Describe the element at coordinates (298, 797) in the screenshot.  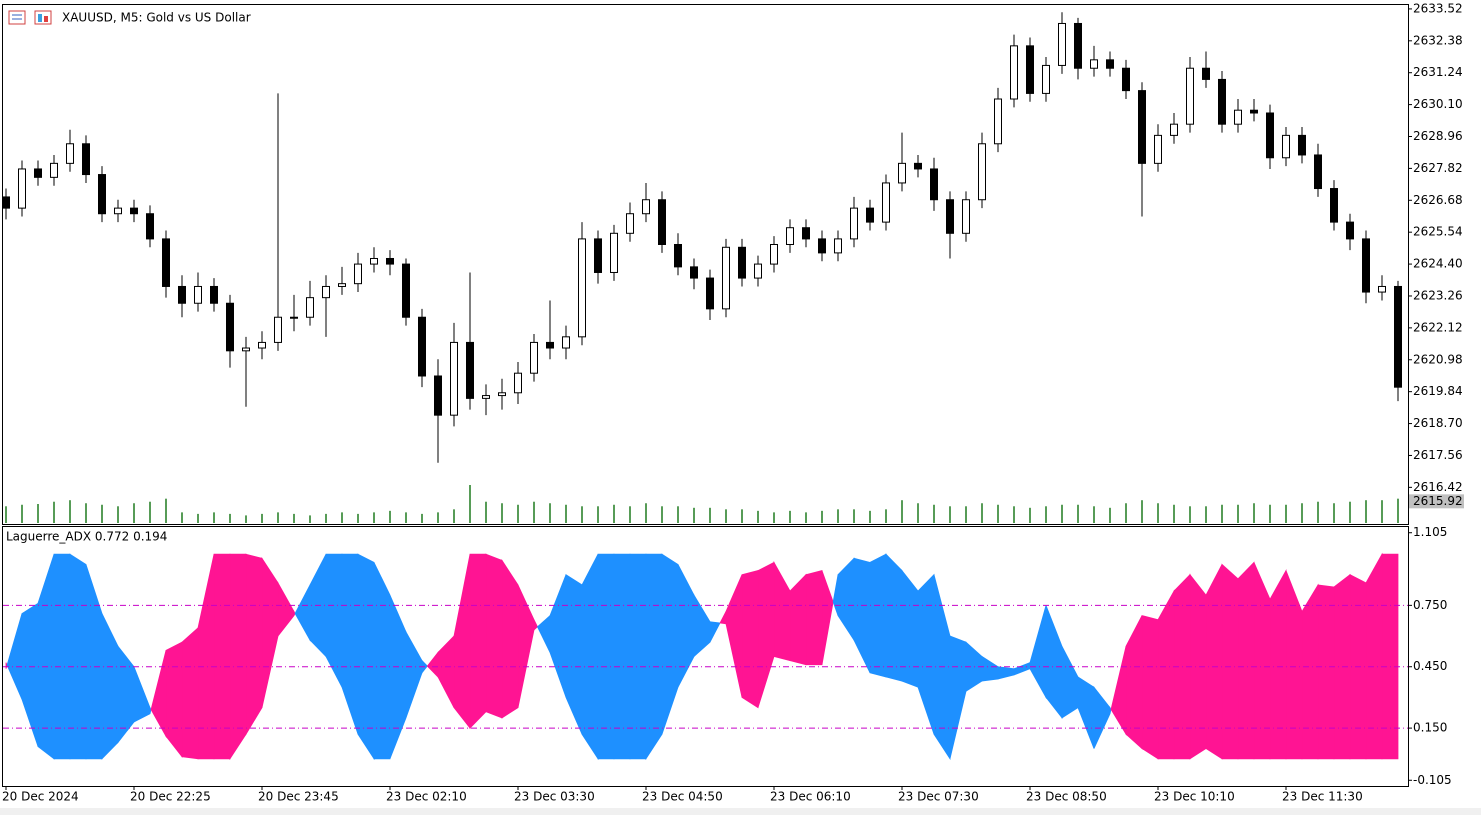
I see `x-tick-label: 20 Dec 23:45` at that location.